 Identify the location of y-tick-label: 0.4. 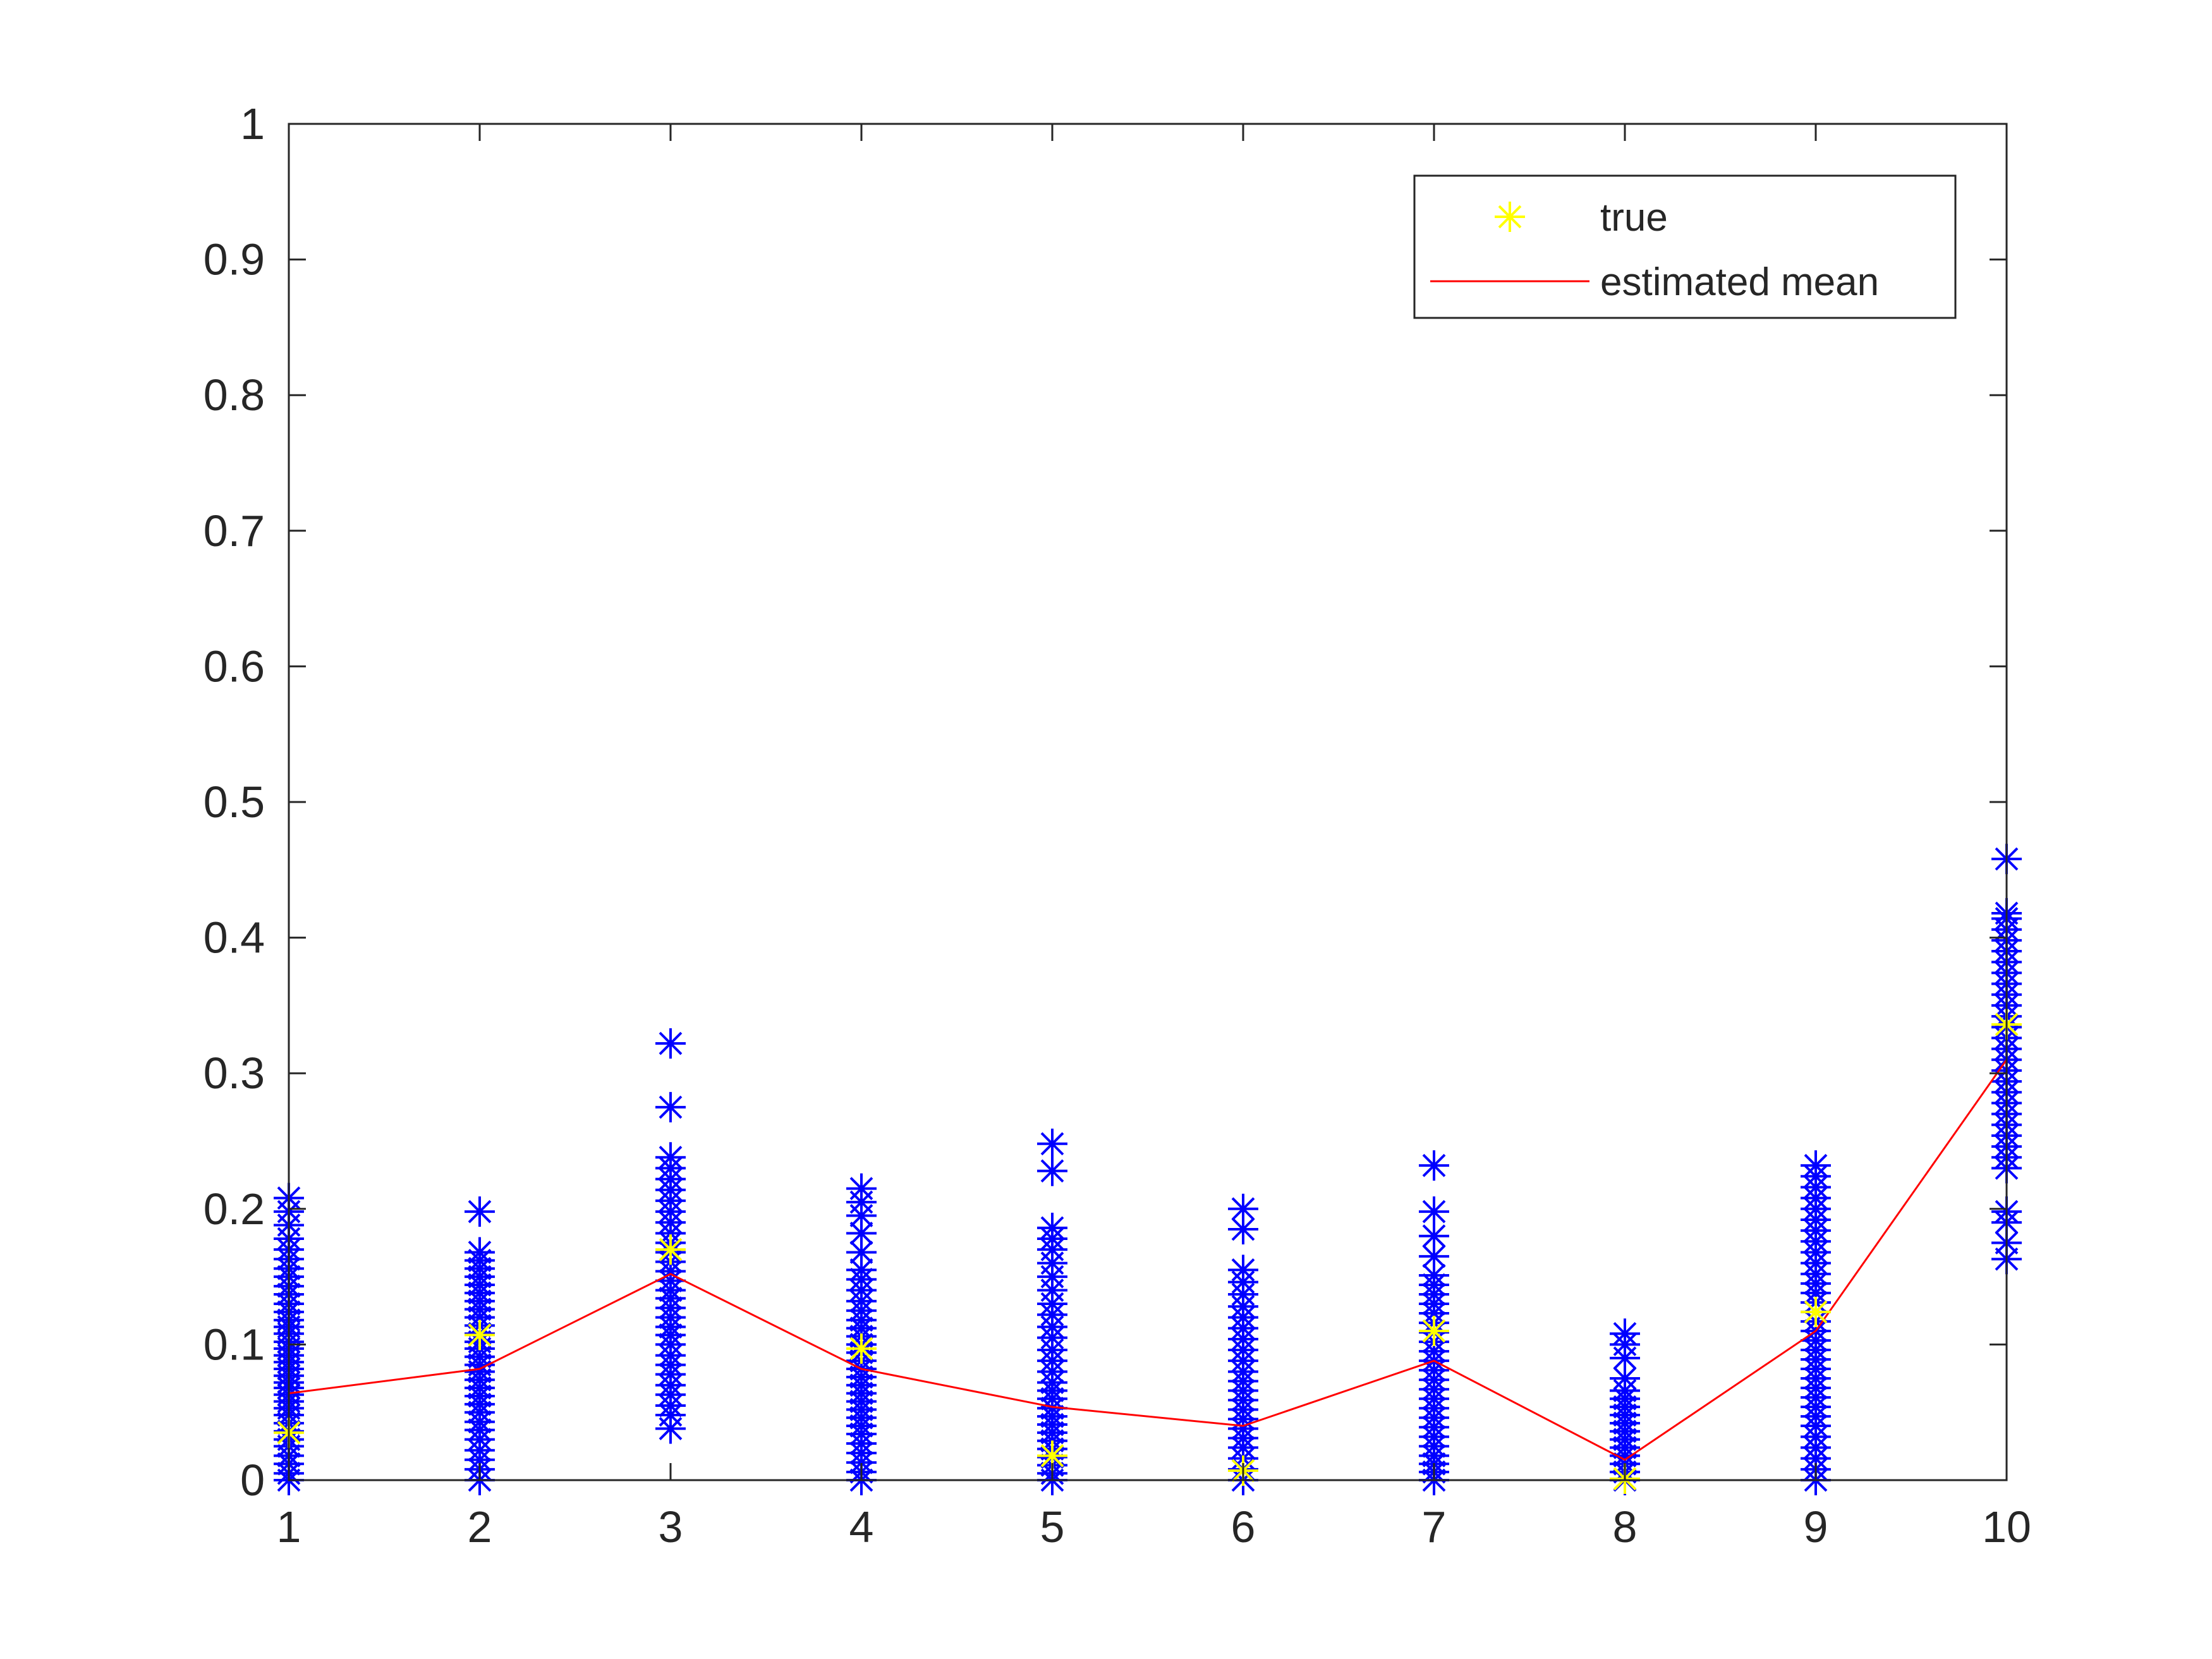
(234, 938).